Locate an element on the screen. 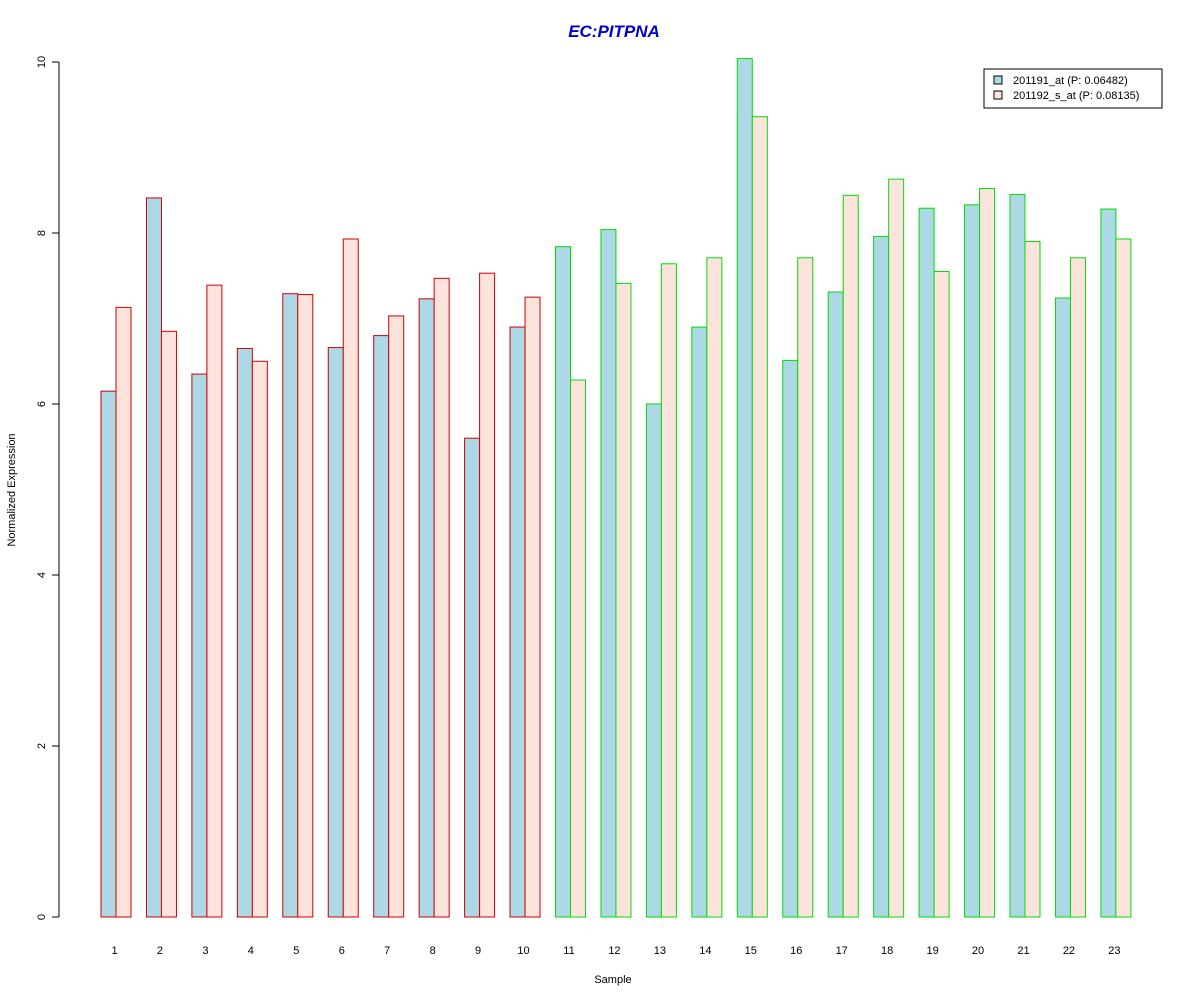 Image resolution: width=1200 pixels, height=1000 pixels. x-tick-label: 19 is located at coordinates (932, 951).